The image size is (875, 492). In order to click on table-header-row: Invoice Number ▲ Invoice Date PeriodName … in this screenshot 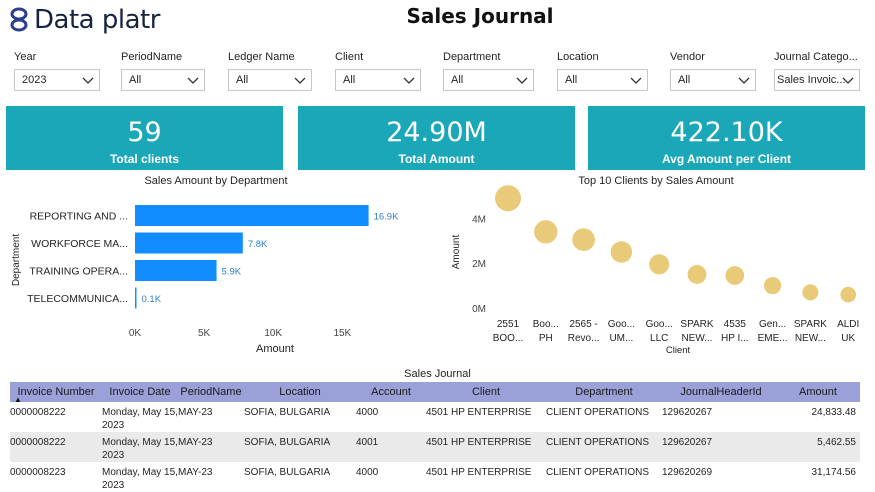, I will do `click(435, 393)`.